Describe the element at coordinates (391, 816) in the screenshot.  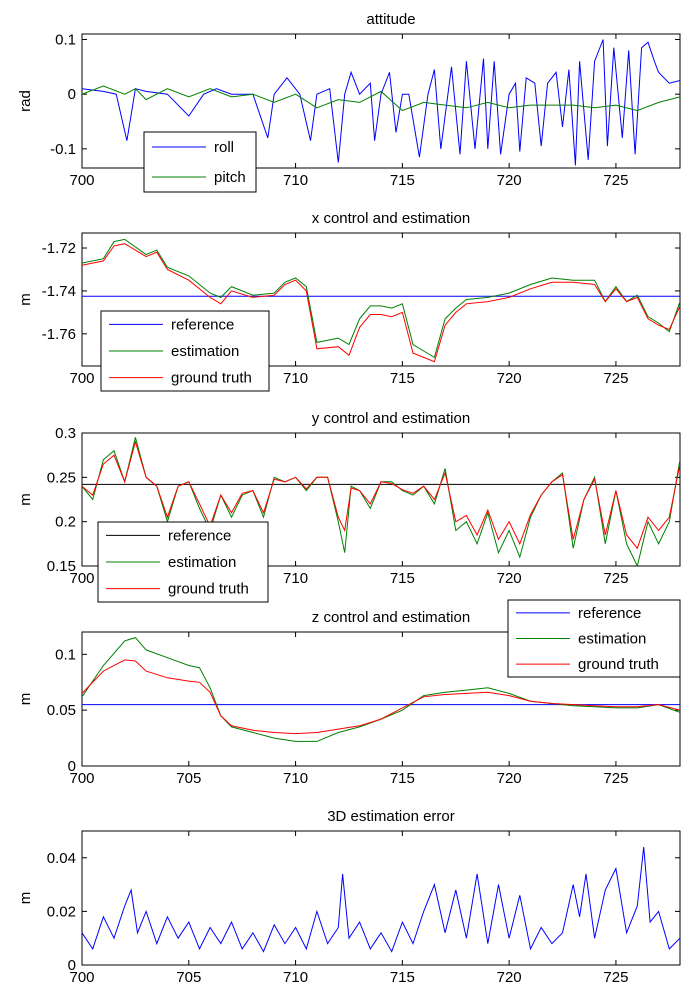
I see `chart-title: 3D estimation error` at that location.